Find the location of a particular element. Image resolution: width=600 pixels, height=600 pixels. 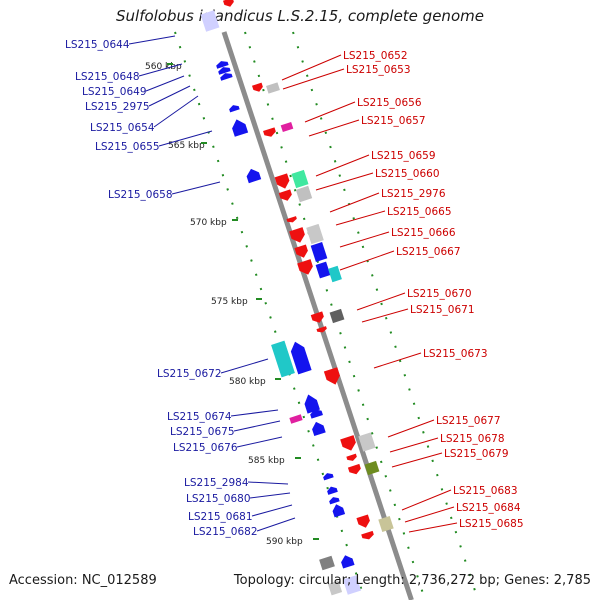

gene-label-reverse: LS215_0667 is located at coordinates (428, 252).